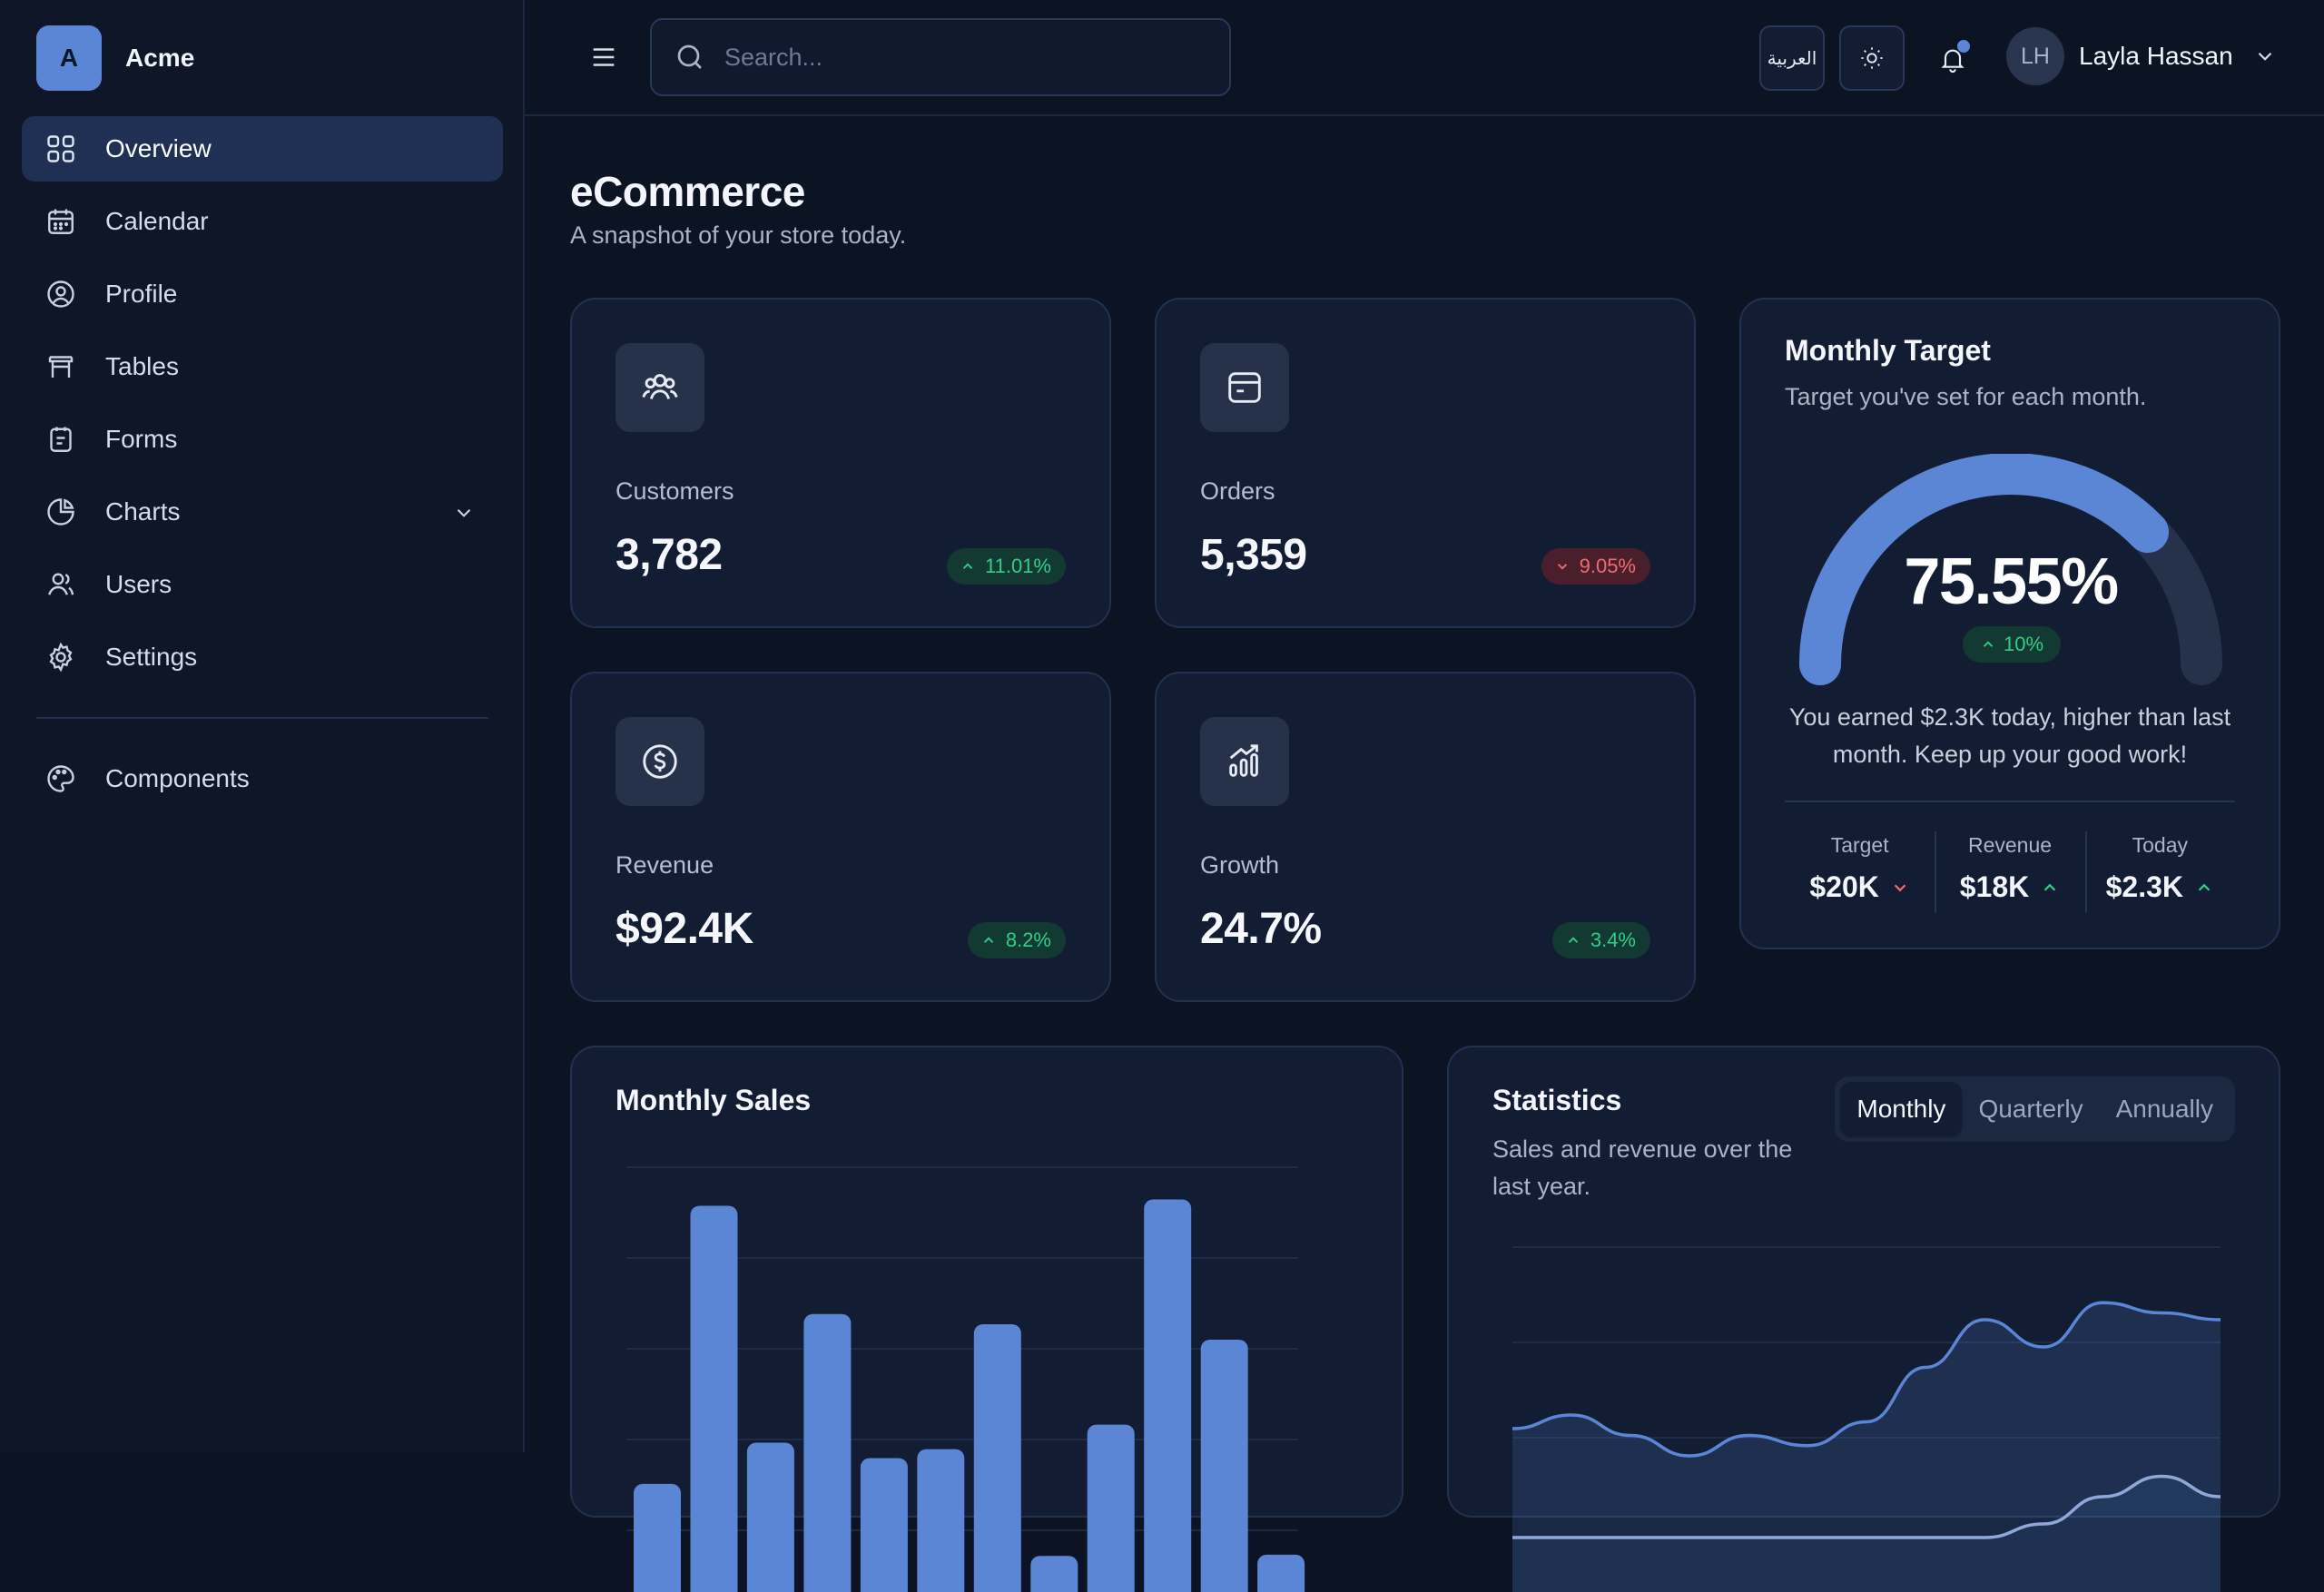 Image resolution: width=2324 pixels, height=1592 pixels. I want to click on sidebar-item-profile: Profile, so click(262, 294).